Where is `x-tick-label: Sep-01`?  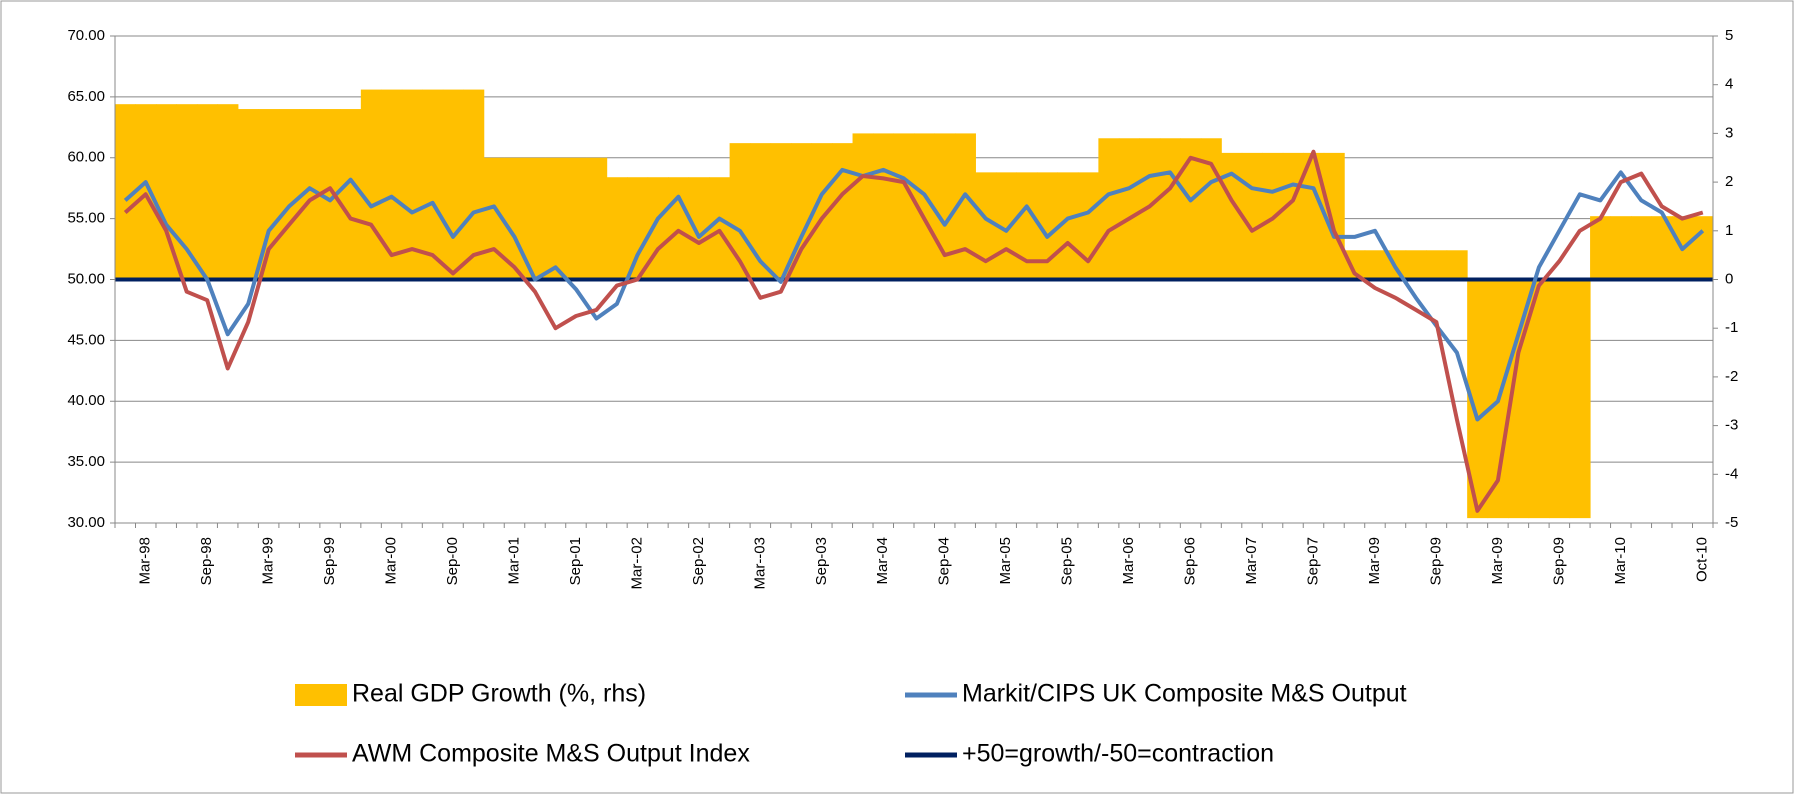
x-tick-label: Sep-01 is located at coordinates (575, 561).